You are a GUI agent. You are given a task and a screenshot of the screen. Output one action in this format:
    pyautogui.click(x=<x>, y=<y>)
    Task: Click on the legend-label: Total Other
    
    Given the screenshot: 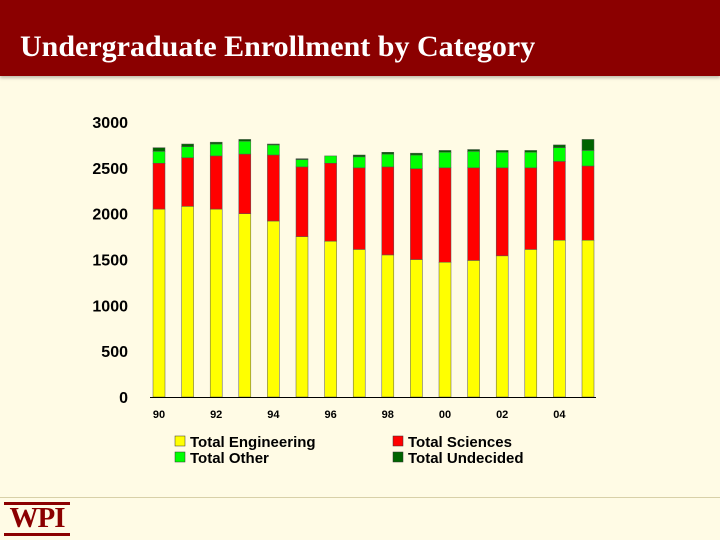 What is the action you would take?
    pyautogui.click(x=229, y=458)
    